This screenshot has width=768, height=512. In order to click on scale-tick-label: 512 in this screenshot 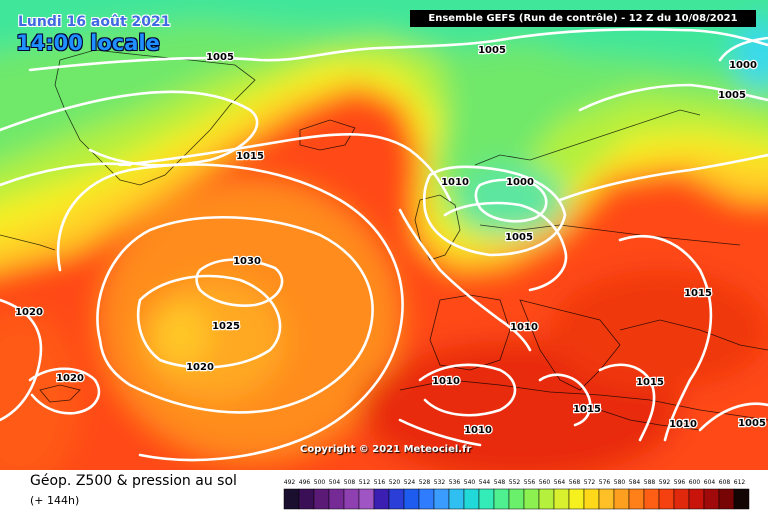, I will do `click(365, 482)`.